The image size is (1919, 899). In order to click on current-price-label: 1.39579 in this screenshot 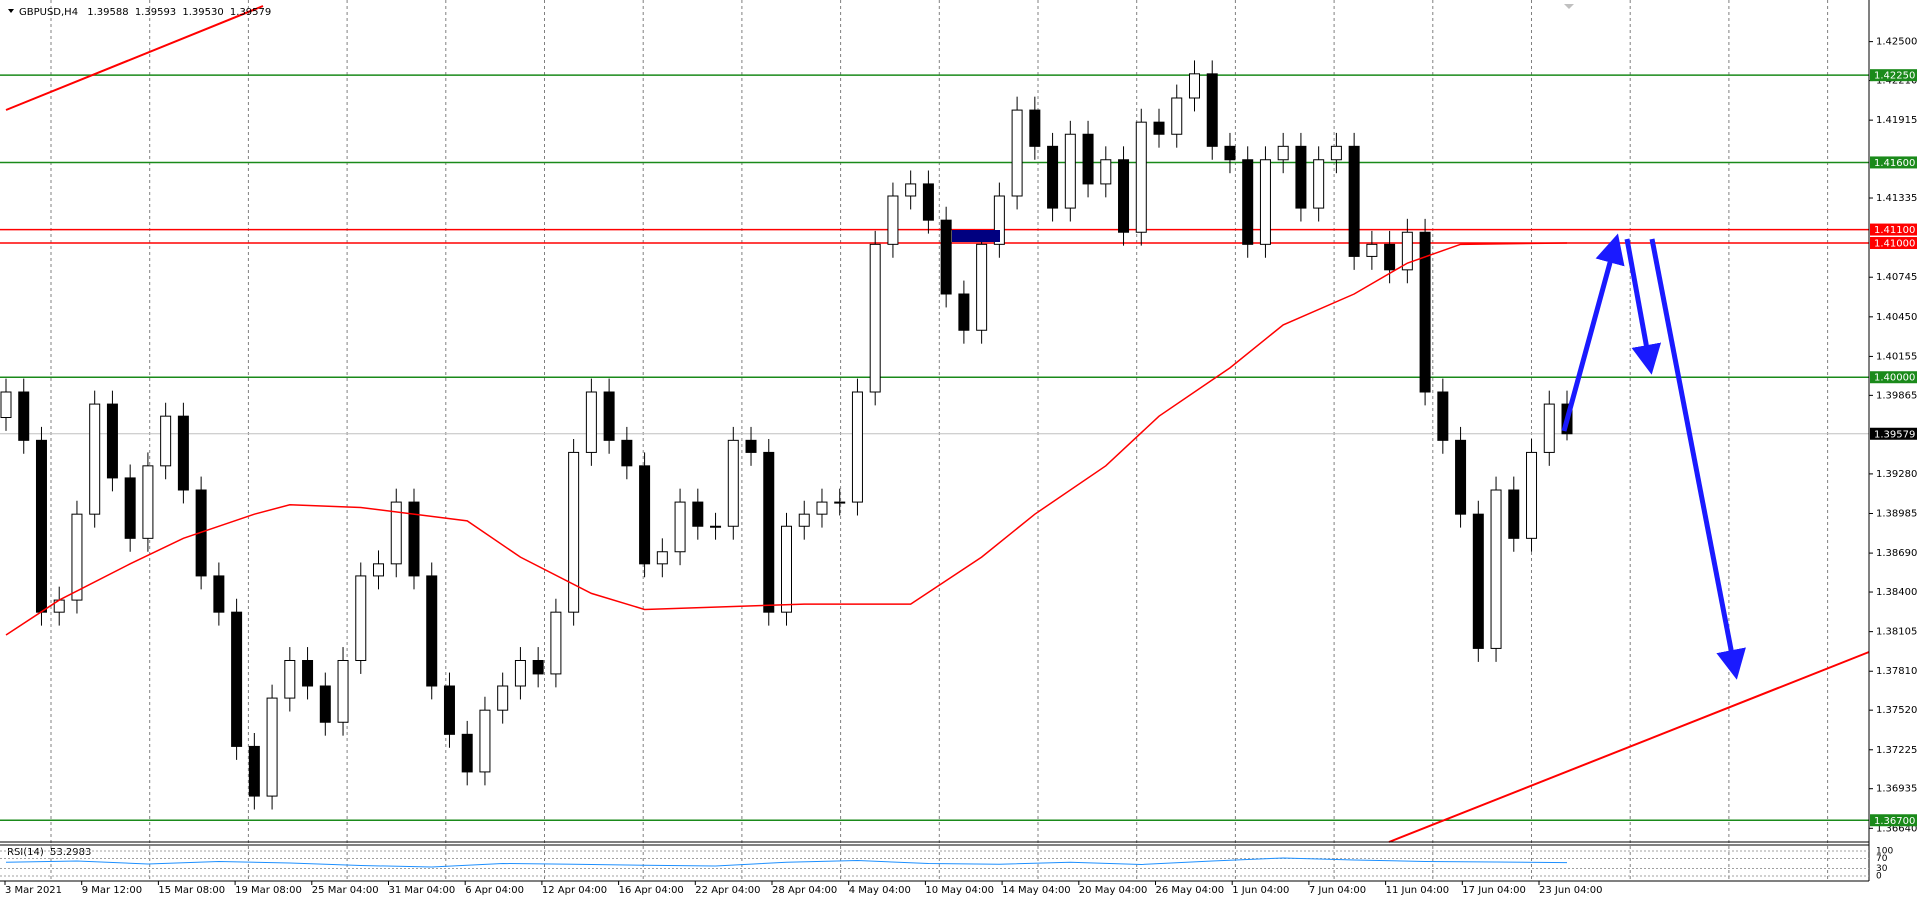, I will do `click(1894, 434)`.